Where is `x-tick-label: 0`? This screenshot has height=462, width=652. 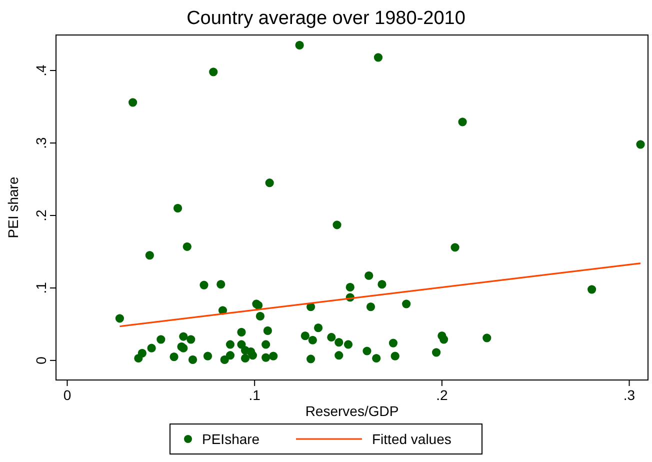 x-tick-label: 0 is located at coordinates (67, 395).